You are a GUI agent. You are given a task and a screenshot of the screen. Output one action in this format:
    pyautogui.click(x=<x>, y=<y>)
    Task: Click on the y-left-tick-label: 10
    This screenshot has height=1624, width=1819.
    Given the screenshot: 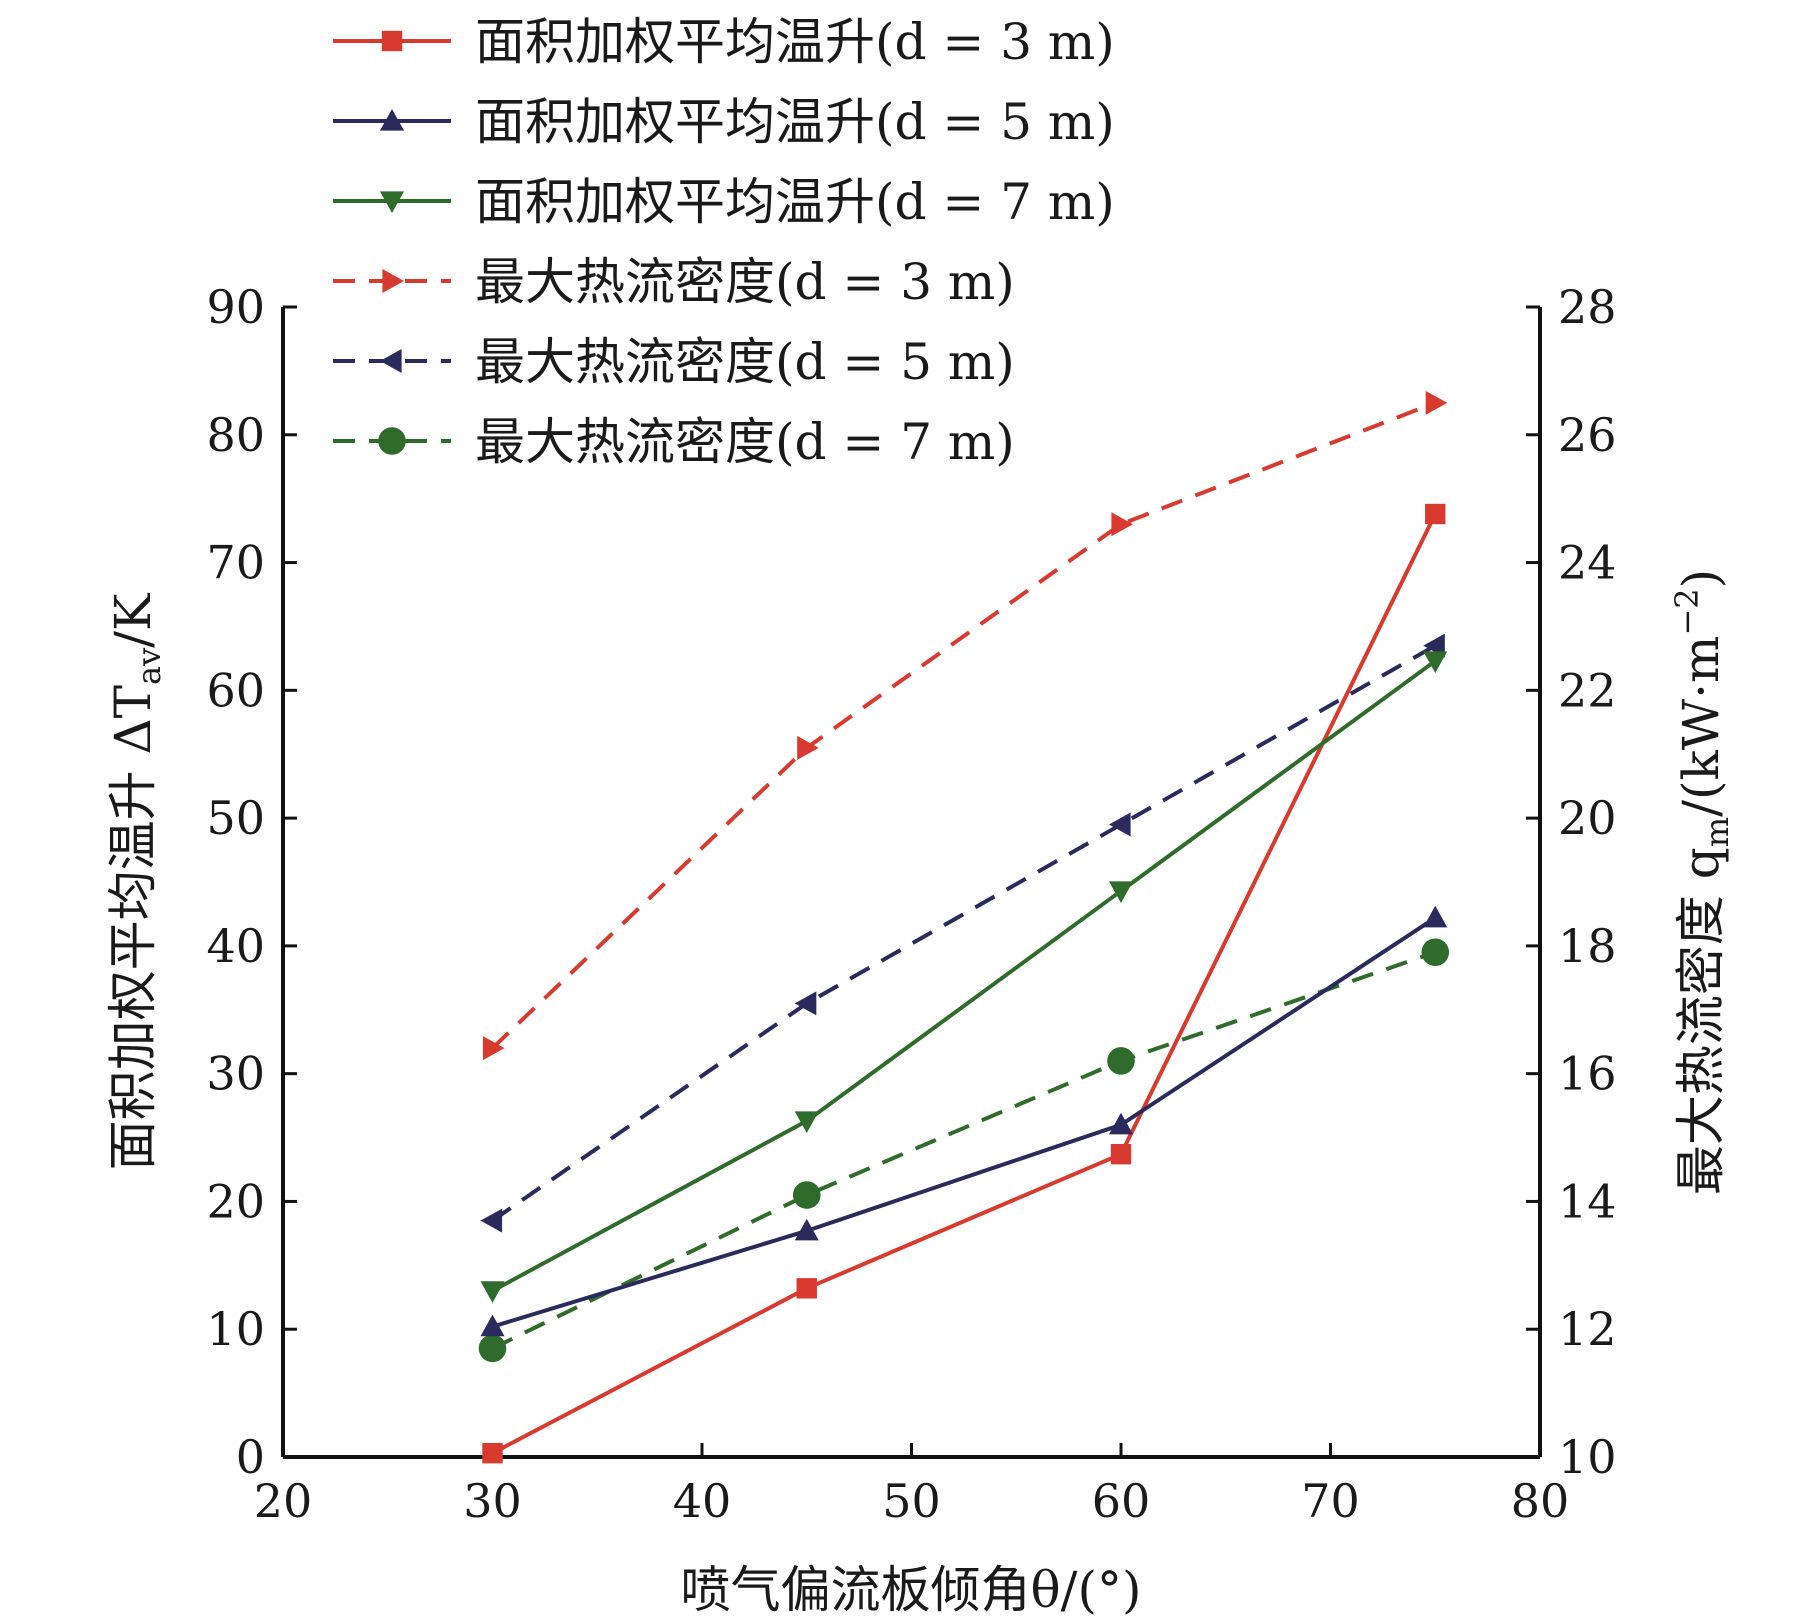 What is the action you would take?
    pyautogui.click(x=235, y=1329)
    